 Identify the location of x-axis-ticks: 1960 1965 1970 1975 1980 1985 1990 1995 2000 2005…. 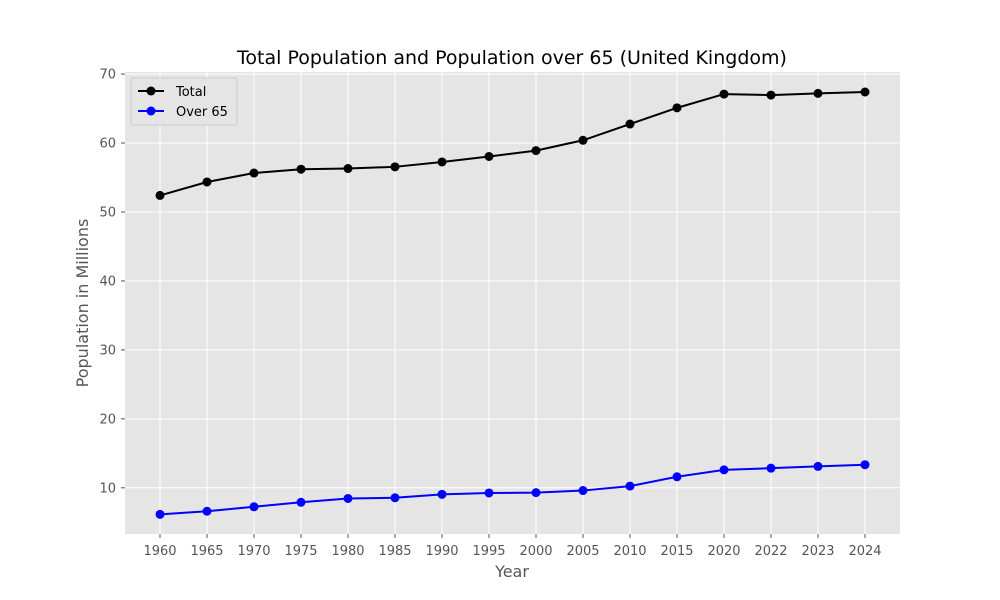
(512, 546).